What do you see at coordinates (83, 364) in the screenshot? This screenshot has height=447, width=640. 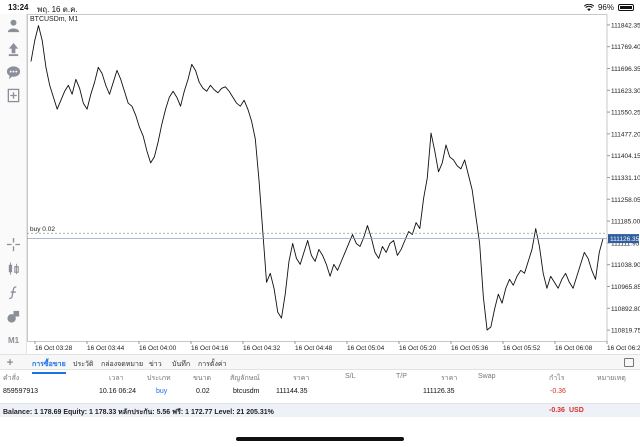 I see `tab-history: ประวัติ` at bounding box center [83, 364].